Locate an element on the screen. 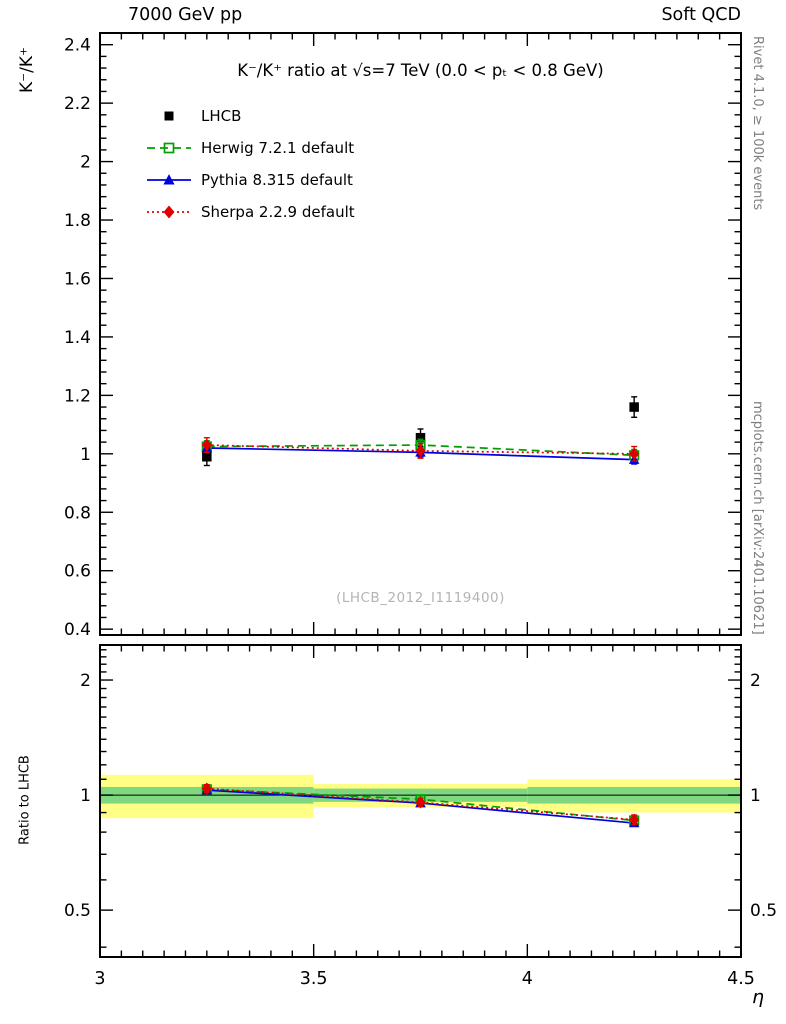 The height and width of the screenshot is (1024, 786). legend-label: LHCB is located at coordinates (221, 116).